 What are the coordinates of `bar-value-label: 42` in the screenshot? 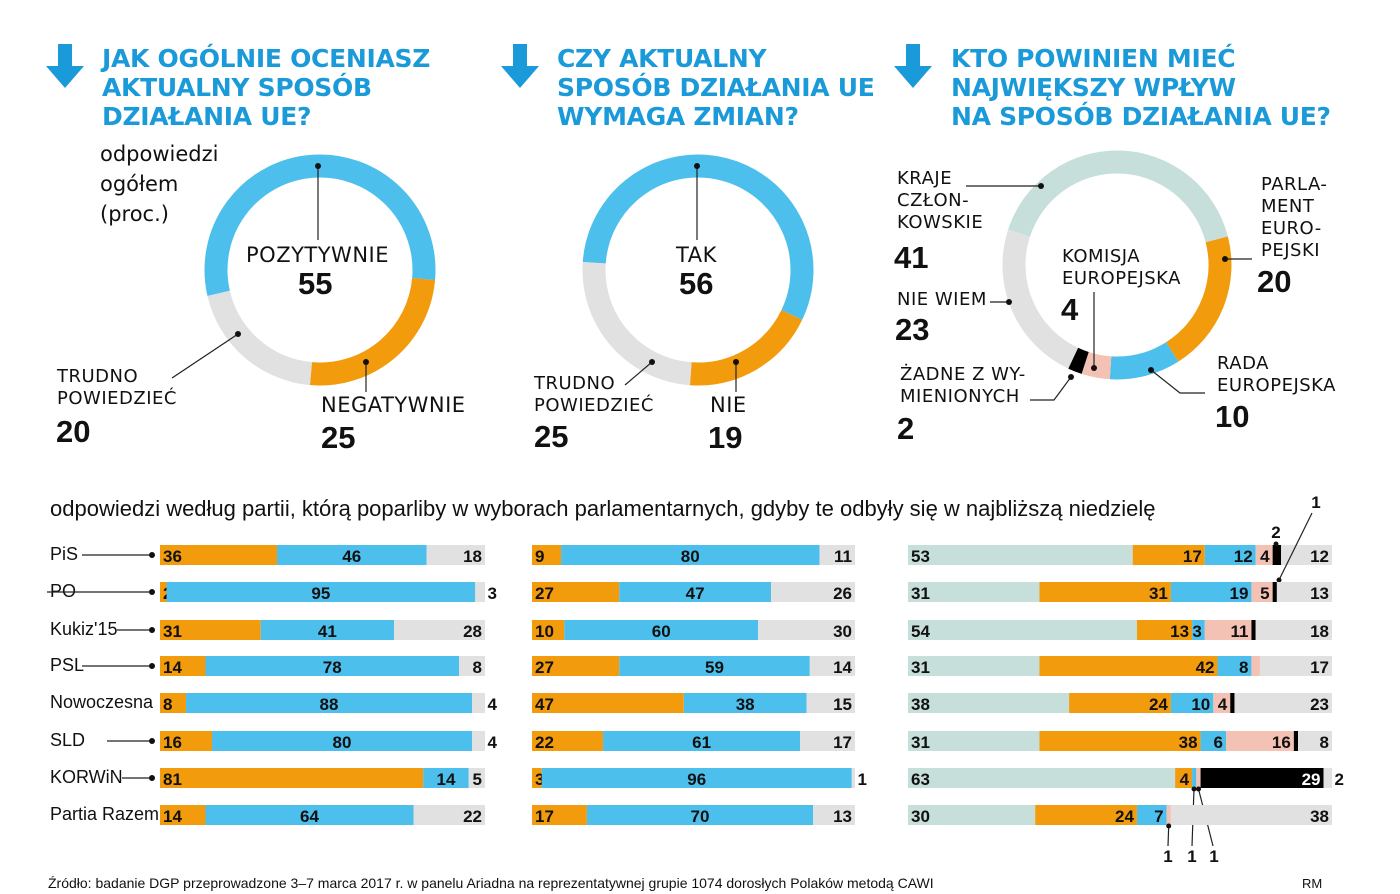 It's located at (1205, 667).